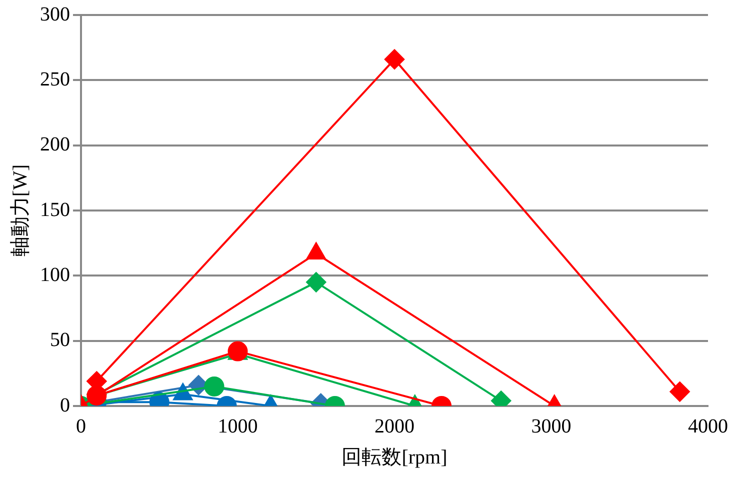 The height and width of the screenshot is (479, 738). What do you see at coordinates (55, 14) in the screenshot?
I see `y-tick-label: 300` at bounding box center [55, 14].